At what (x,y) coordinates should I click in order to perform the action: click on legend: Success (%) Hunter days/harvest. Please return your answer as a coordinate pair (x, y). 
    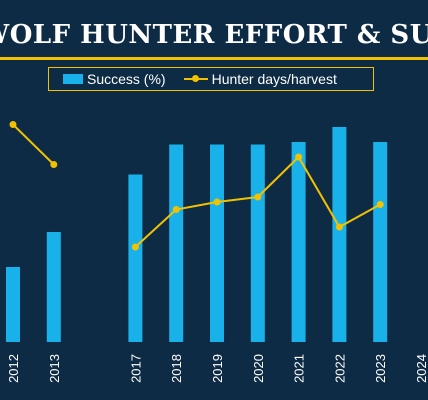
    Looking at the image, I should click on (211, 79).